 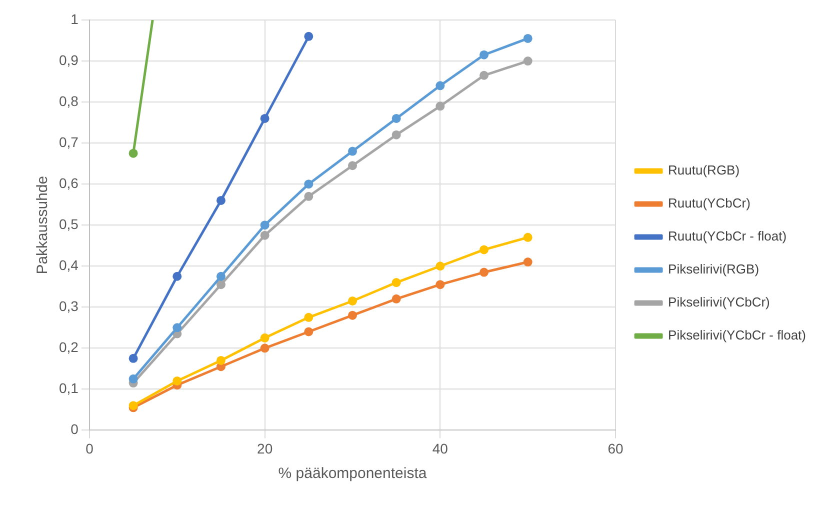 What do you see at coordinates (74, 429) in the screenshot?
I see `y-tick-label: 0` at bounding box center [74, 429].